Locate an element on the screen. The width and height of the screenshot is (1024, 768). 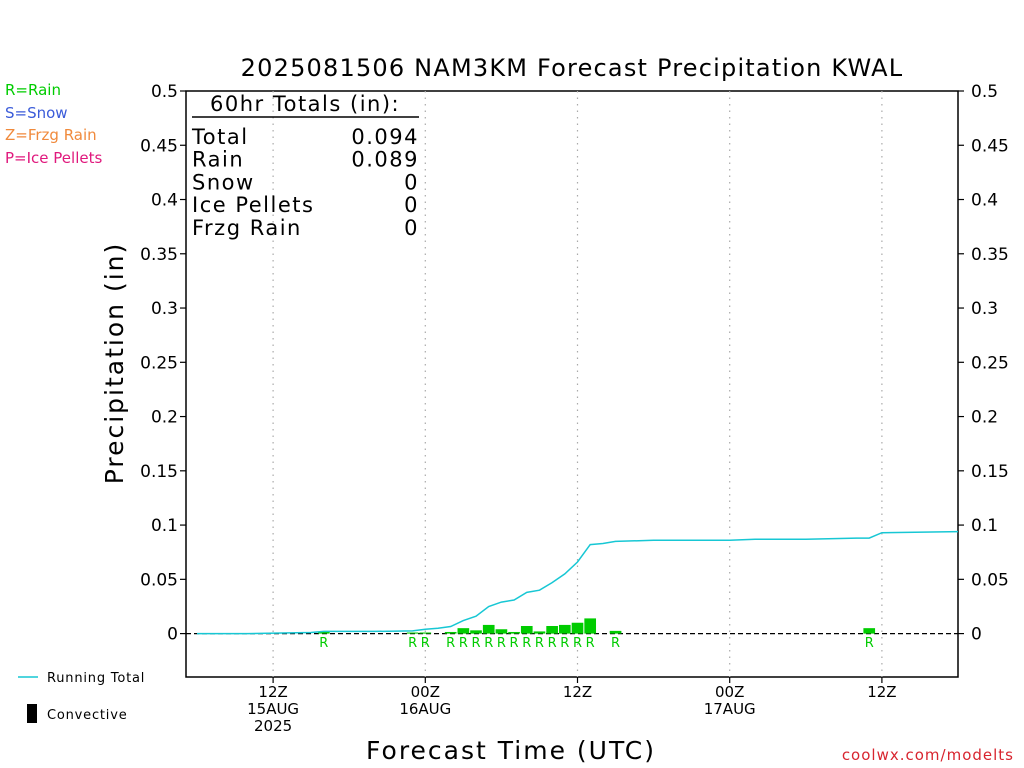
totals-row-label: Frzg Rain is located at coordinates (247, 228).